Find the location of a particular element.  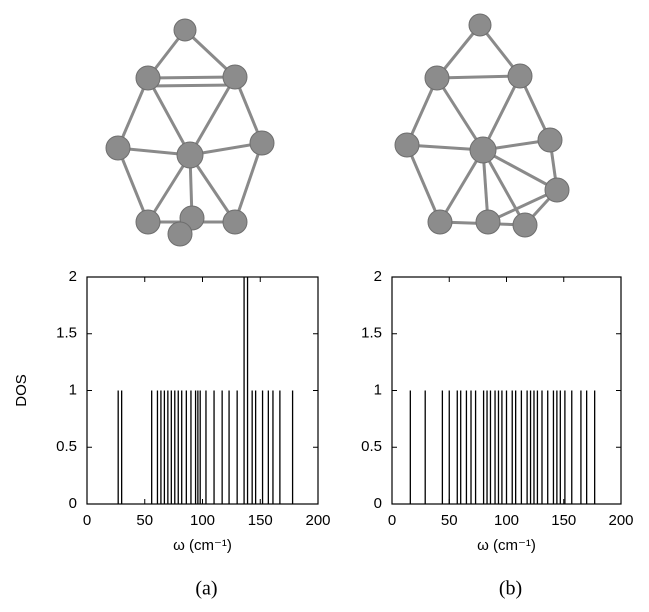

caption: (b) is located at coordinates (510, 589).